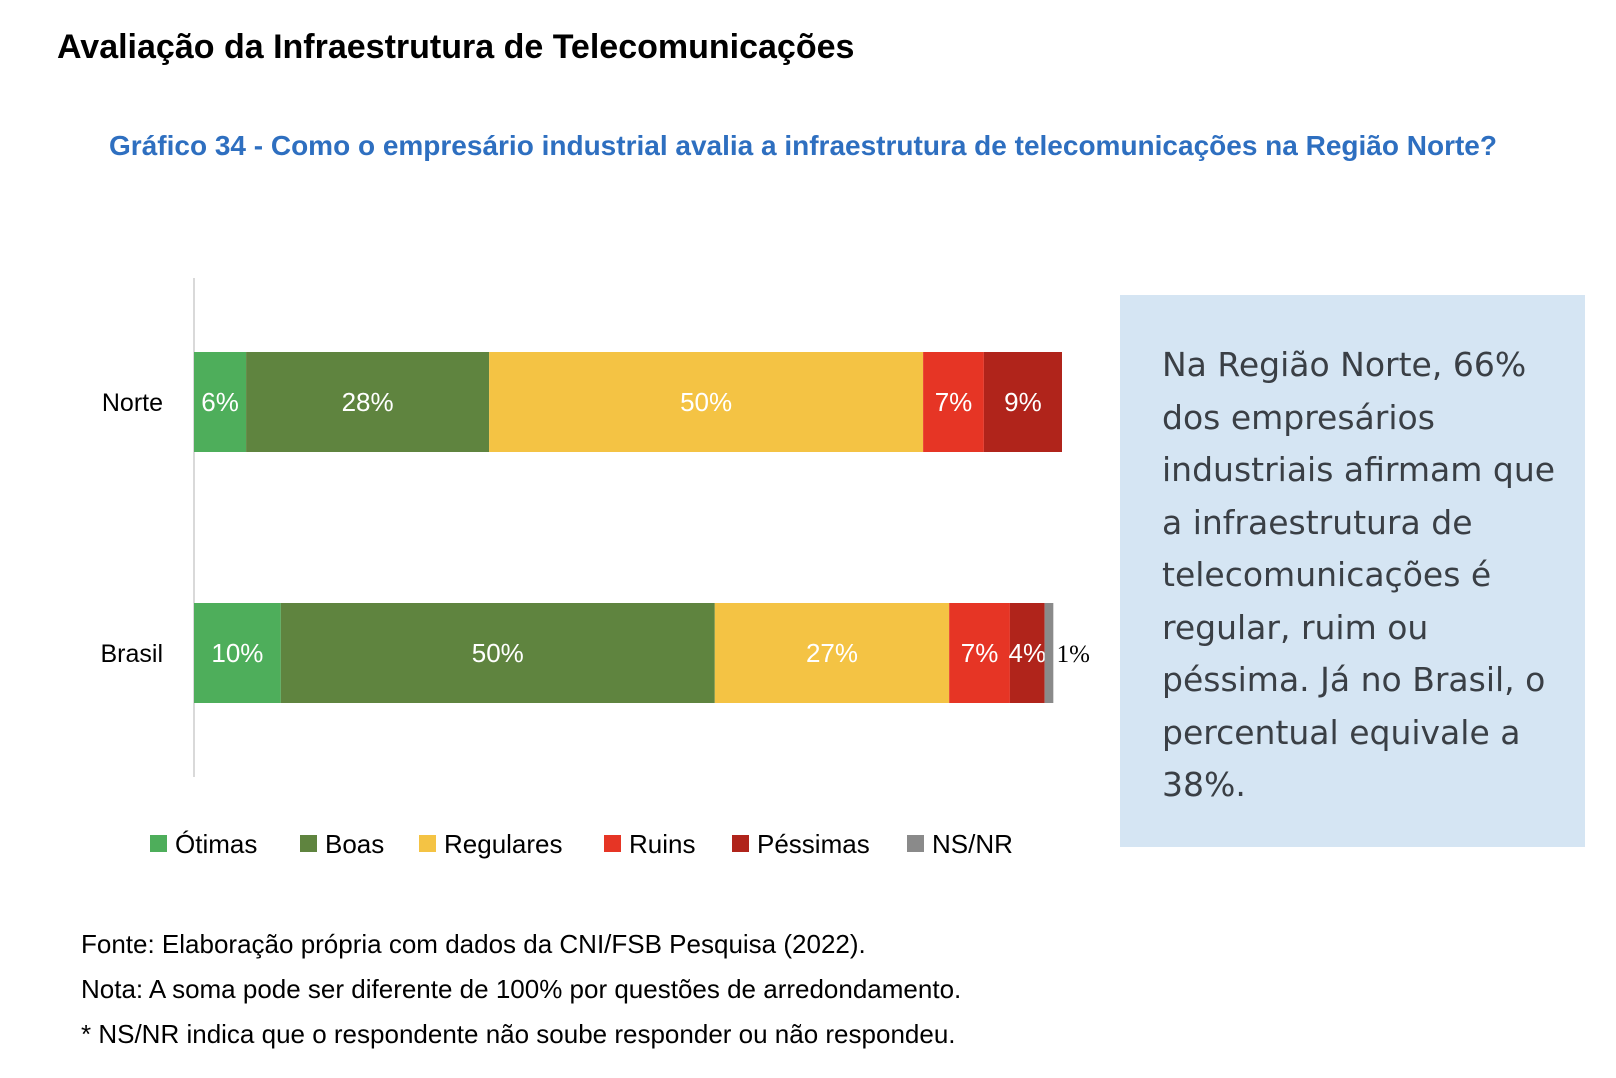 The image size is (1616, 1078). Describe the element at coordinates (132, 403) in the screenshot. I see `category-label-norte: Norte` at that location.